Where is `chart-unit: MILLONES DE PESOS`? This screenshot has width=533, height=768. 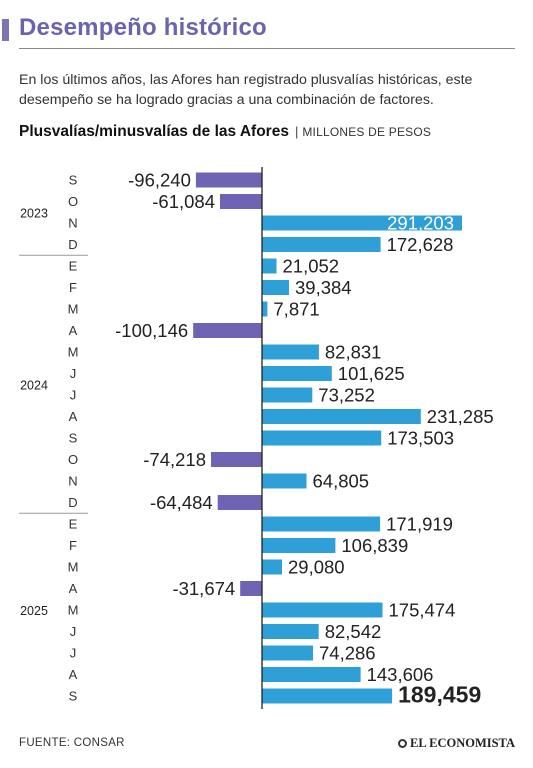
chart-unit: MILLONES DE PESOS is located at coordinates (367, 132).